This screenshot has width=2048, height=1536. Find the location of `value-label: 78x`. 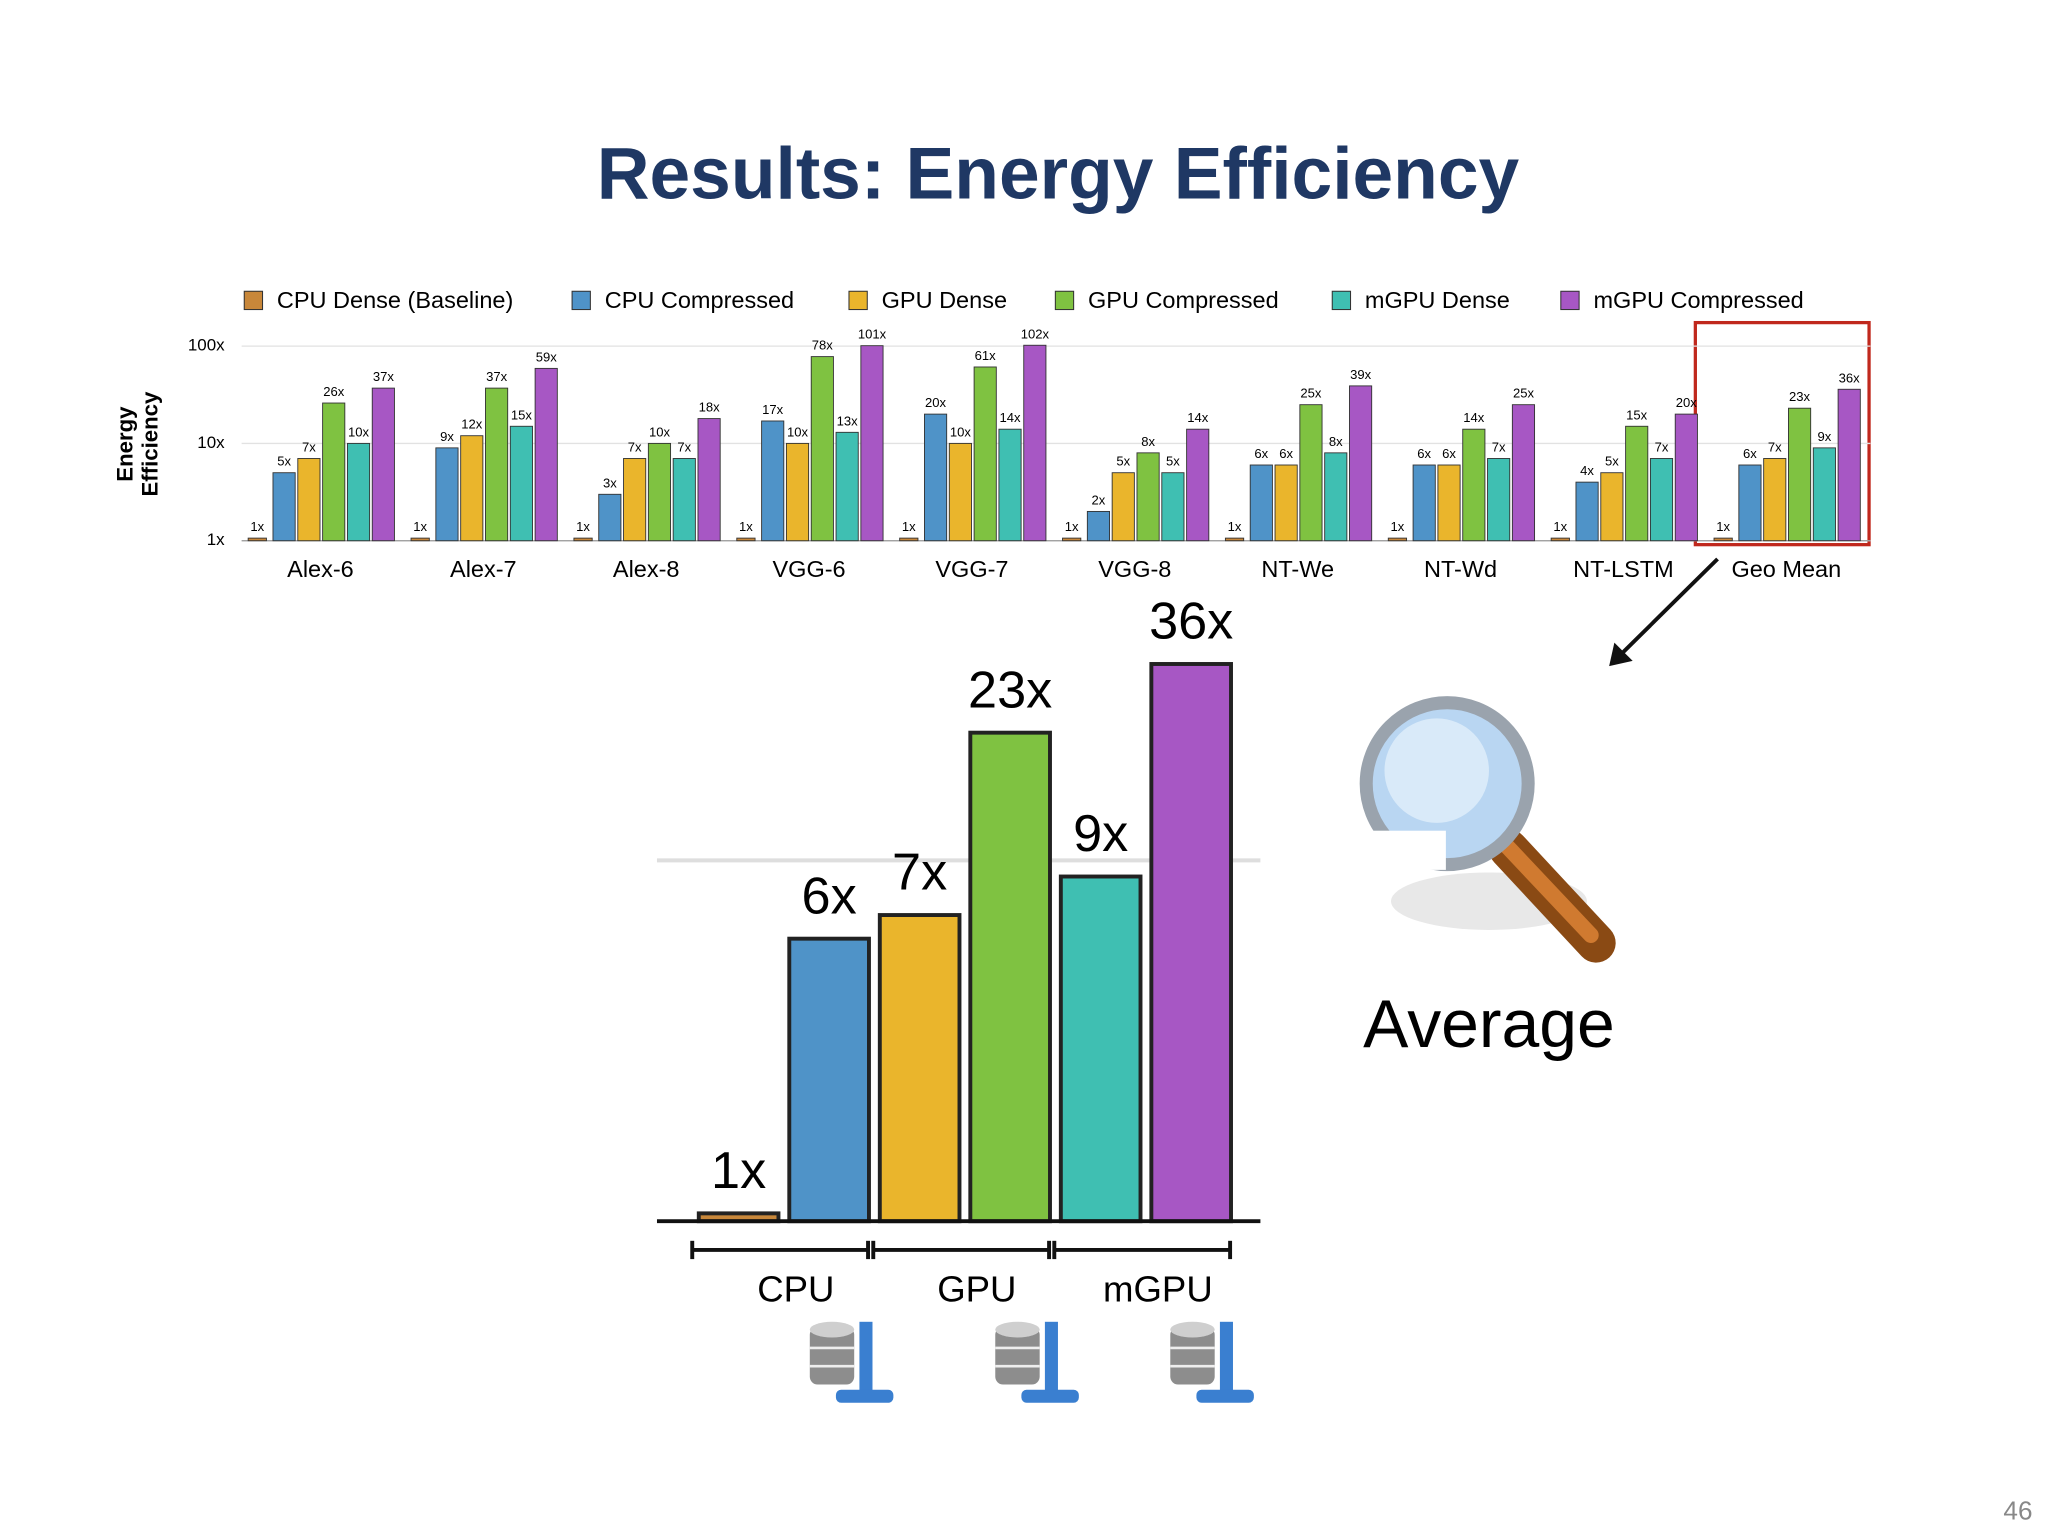

value-label: 78x is located at coordinates (823, 345).